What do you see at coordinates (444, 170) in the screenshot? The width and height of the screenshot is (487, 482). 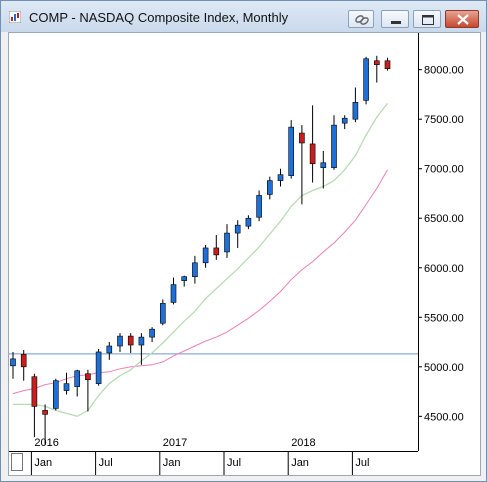 I see `price-tick-label: 7000.00` at bounding box center [444, 170].